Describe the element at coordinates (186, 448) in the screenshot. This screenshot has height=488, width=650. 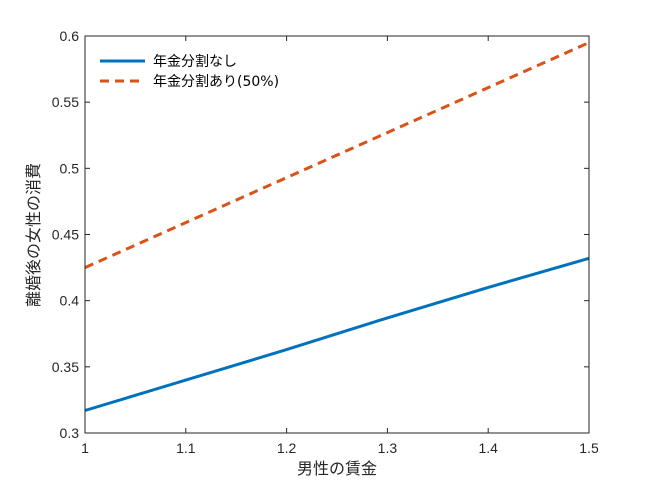
I see `x-tick-label: 1.1` at that location.